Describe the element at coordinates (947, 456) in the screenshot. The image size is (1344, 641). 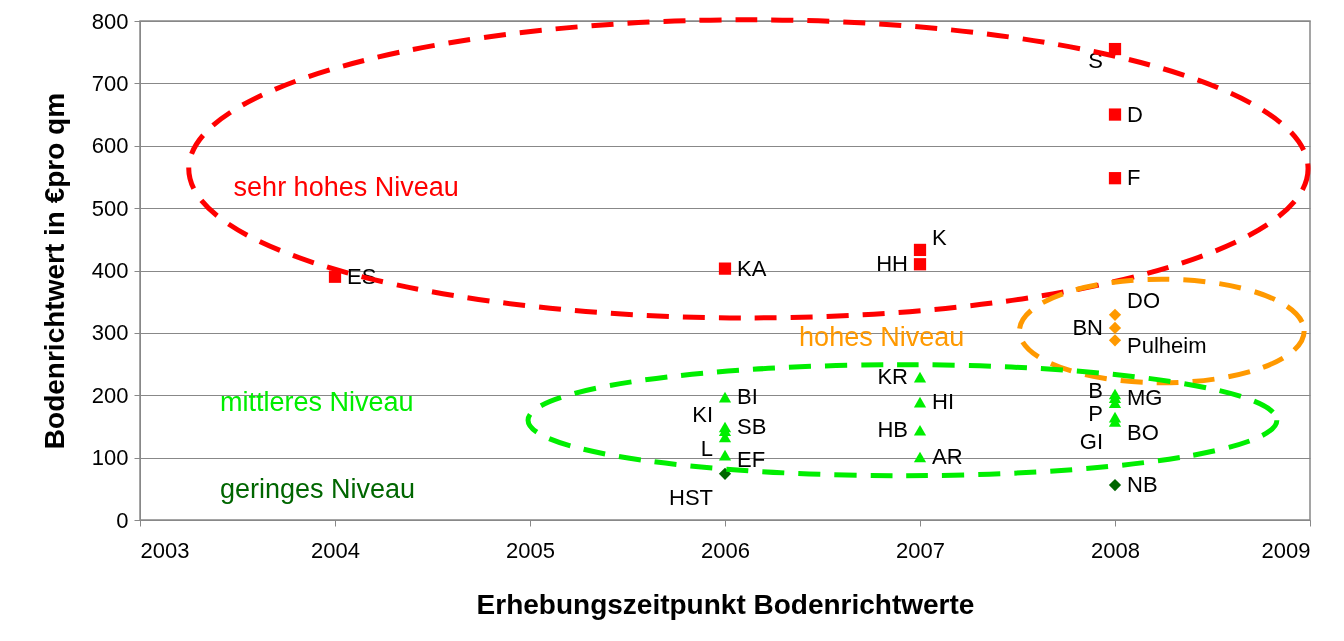
I see `data-label: AR` at that location.